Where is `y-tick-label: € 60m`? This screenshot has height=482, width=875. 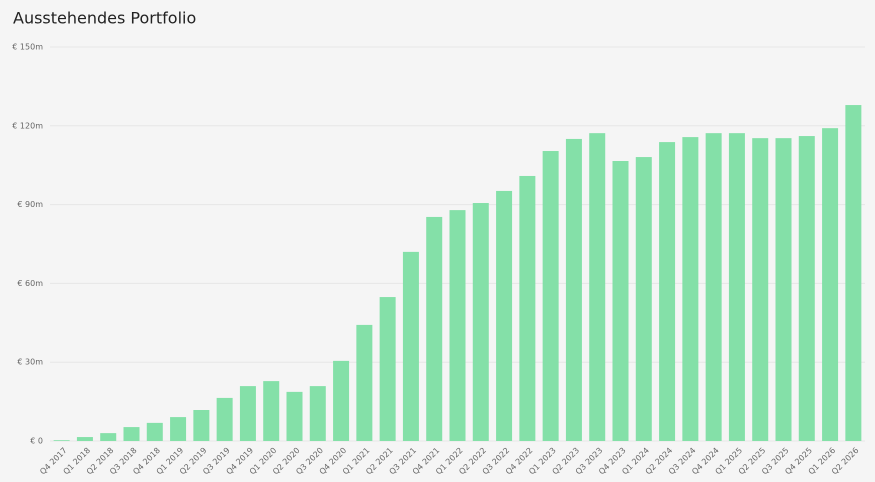 y-tick-label: € 60m is located at coordinates (30, 283).